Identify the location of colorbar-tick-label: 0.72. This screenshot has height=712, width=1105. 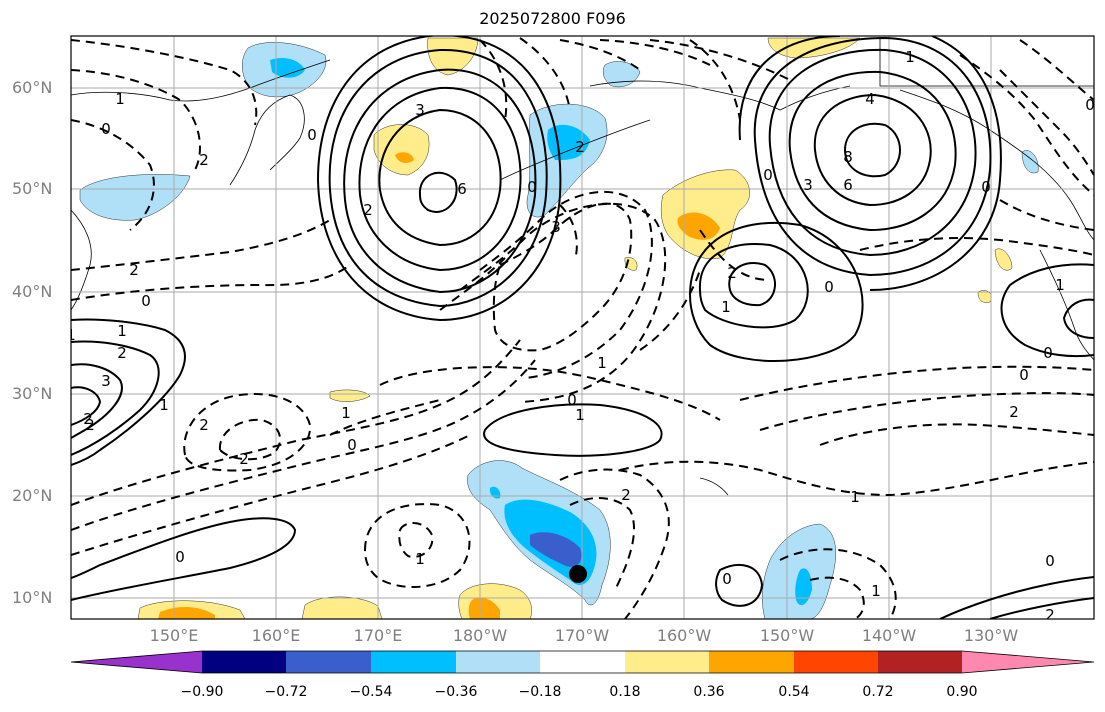
(878, 692).